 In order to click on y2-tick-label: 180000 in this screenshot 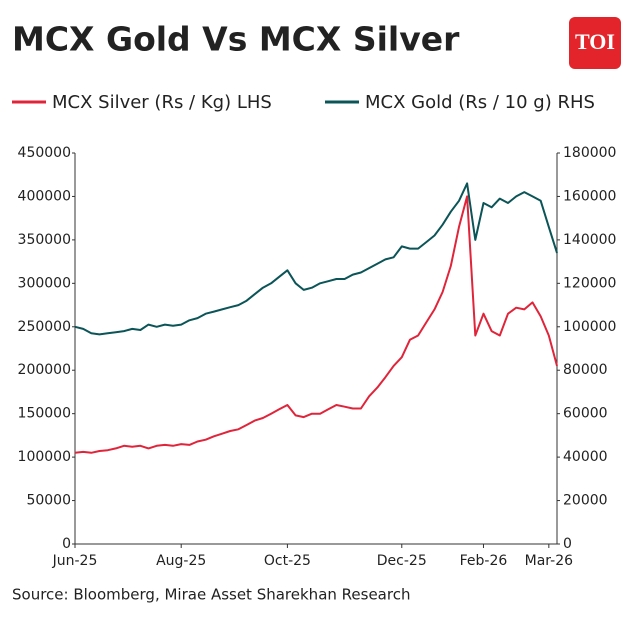, I will do `click(589, 153)`.